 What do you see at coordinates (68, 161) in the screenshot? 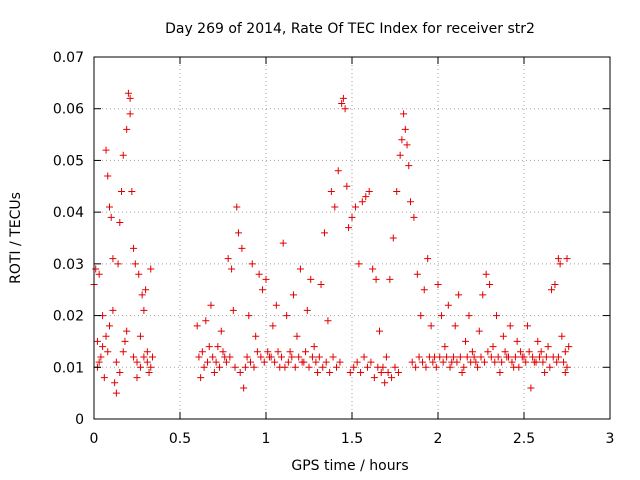
I see `y-tick-label: 0.05` at bounding box center [68, 161].